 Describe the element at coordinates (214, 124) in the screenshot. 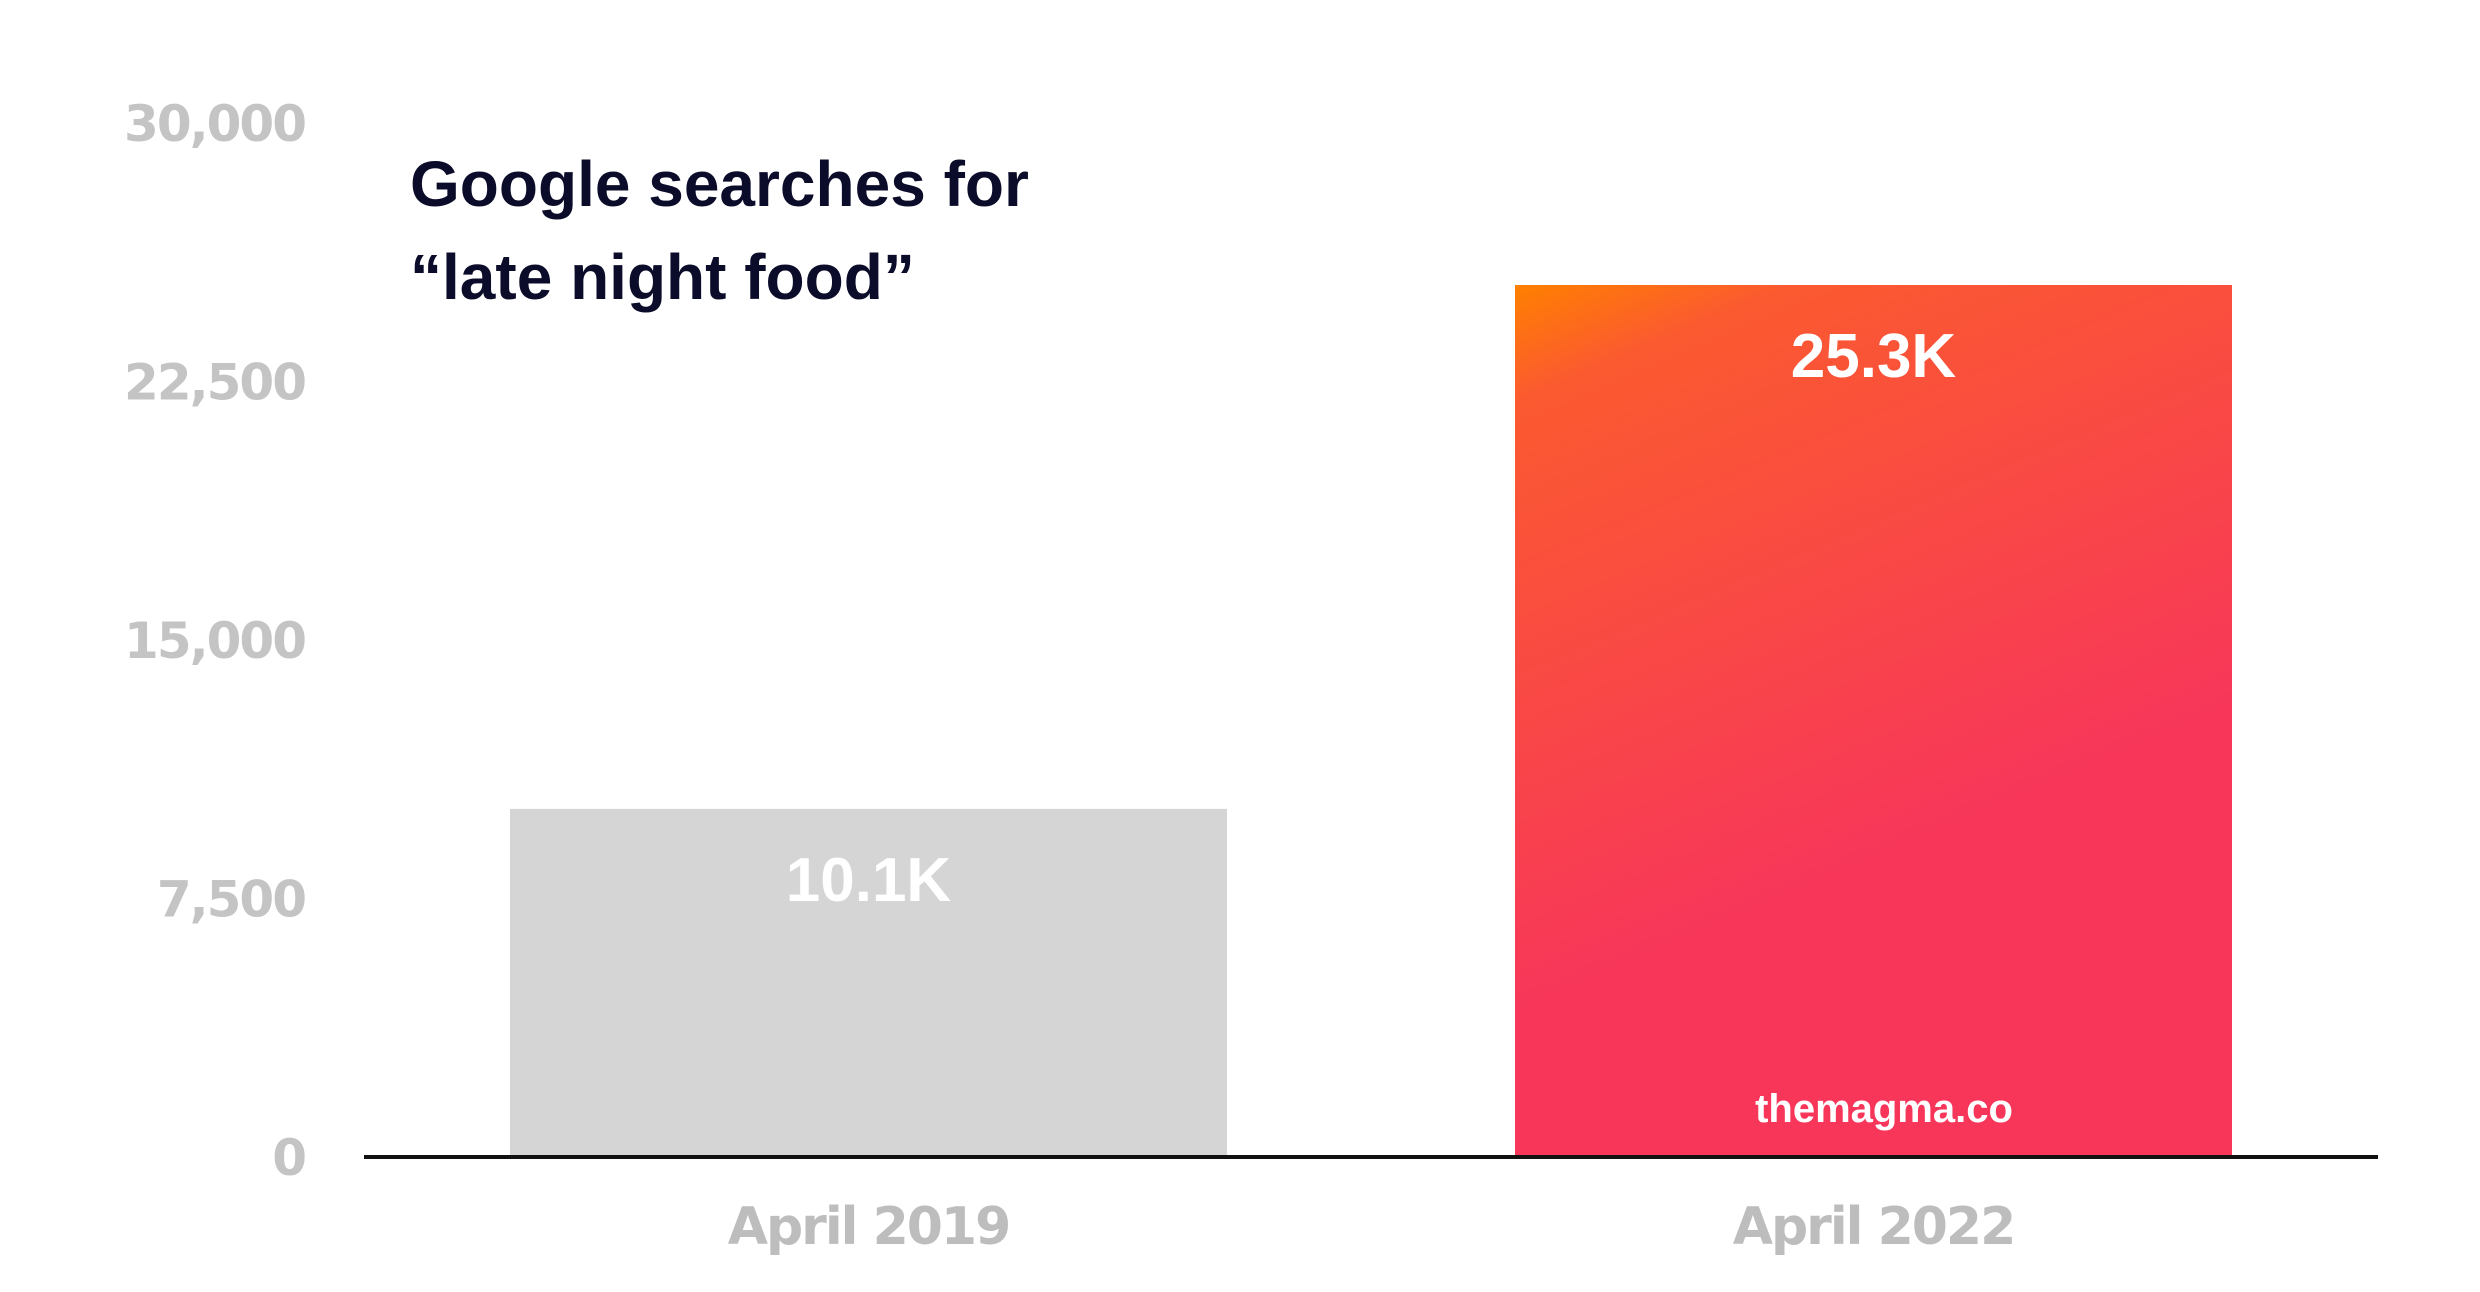

I see `y-tick-label: 30,000` at that location.